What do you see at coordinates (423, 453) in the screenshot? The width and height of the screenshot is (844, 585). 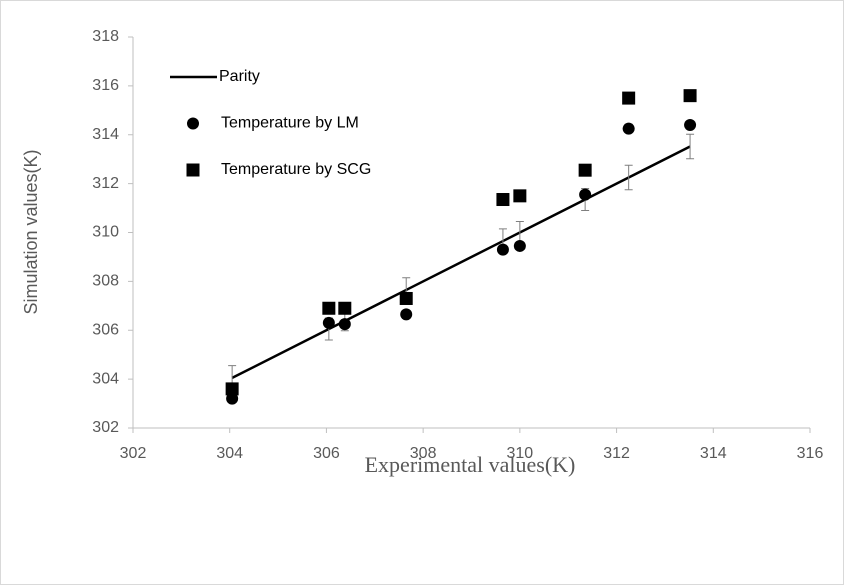 I see `x-tick-label: 308` at bounding box center [423, 453].